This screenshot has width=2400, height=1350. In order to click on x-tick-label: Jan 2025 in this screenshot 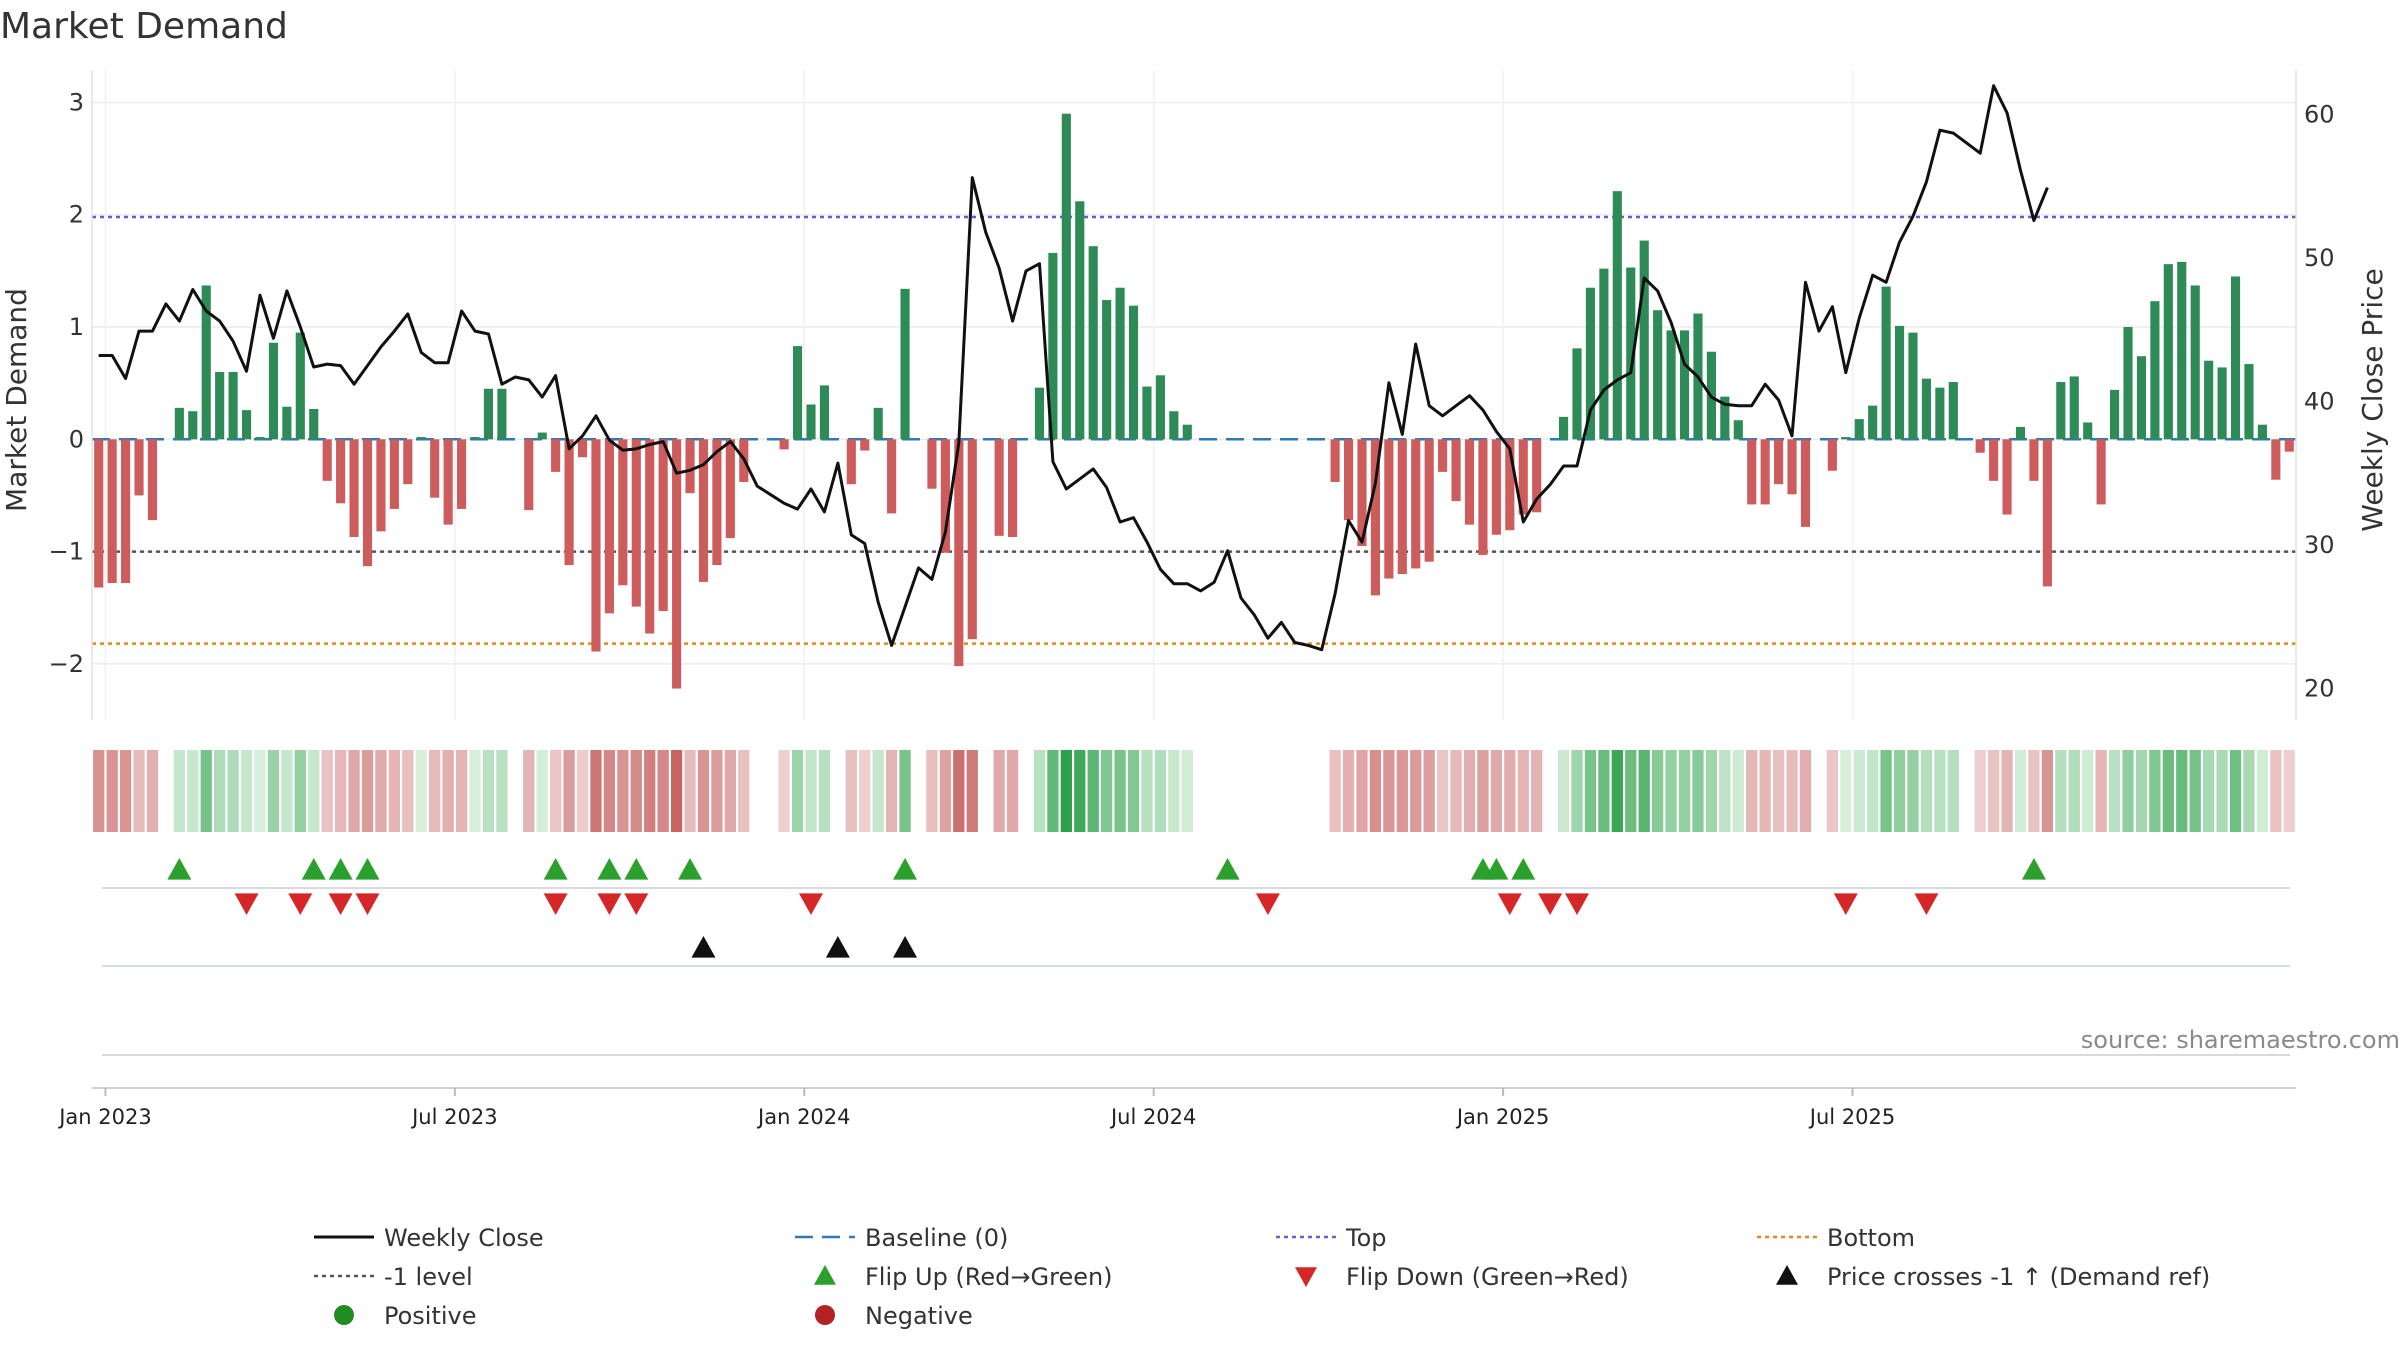, I will do `click(1502, 1117)`.